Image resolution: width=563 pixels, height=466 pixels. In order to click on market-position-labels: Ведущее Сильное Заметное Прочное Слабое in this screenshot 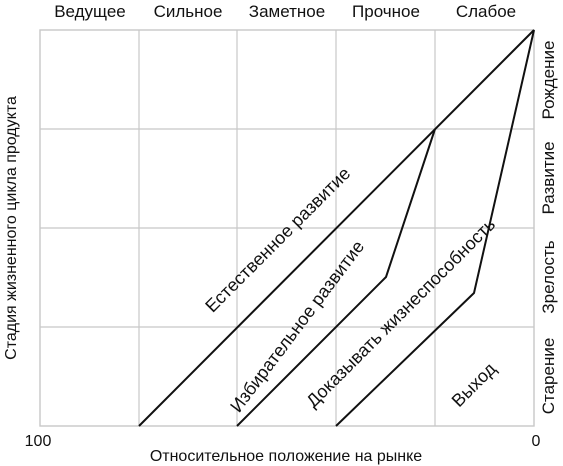, I will do `click(285, 11)`.